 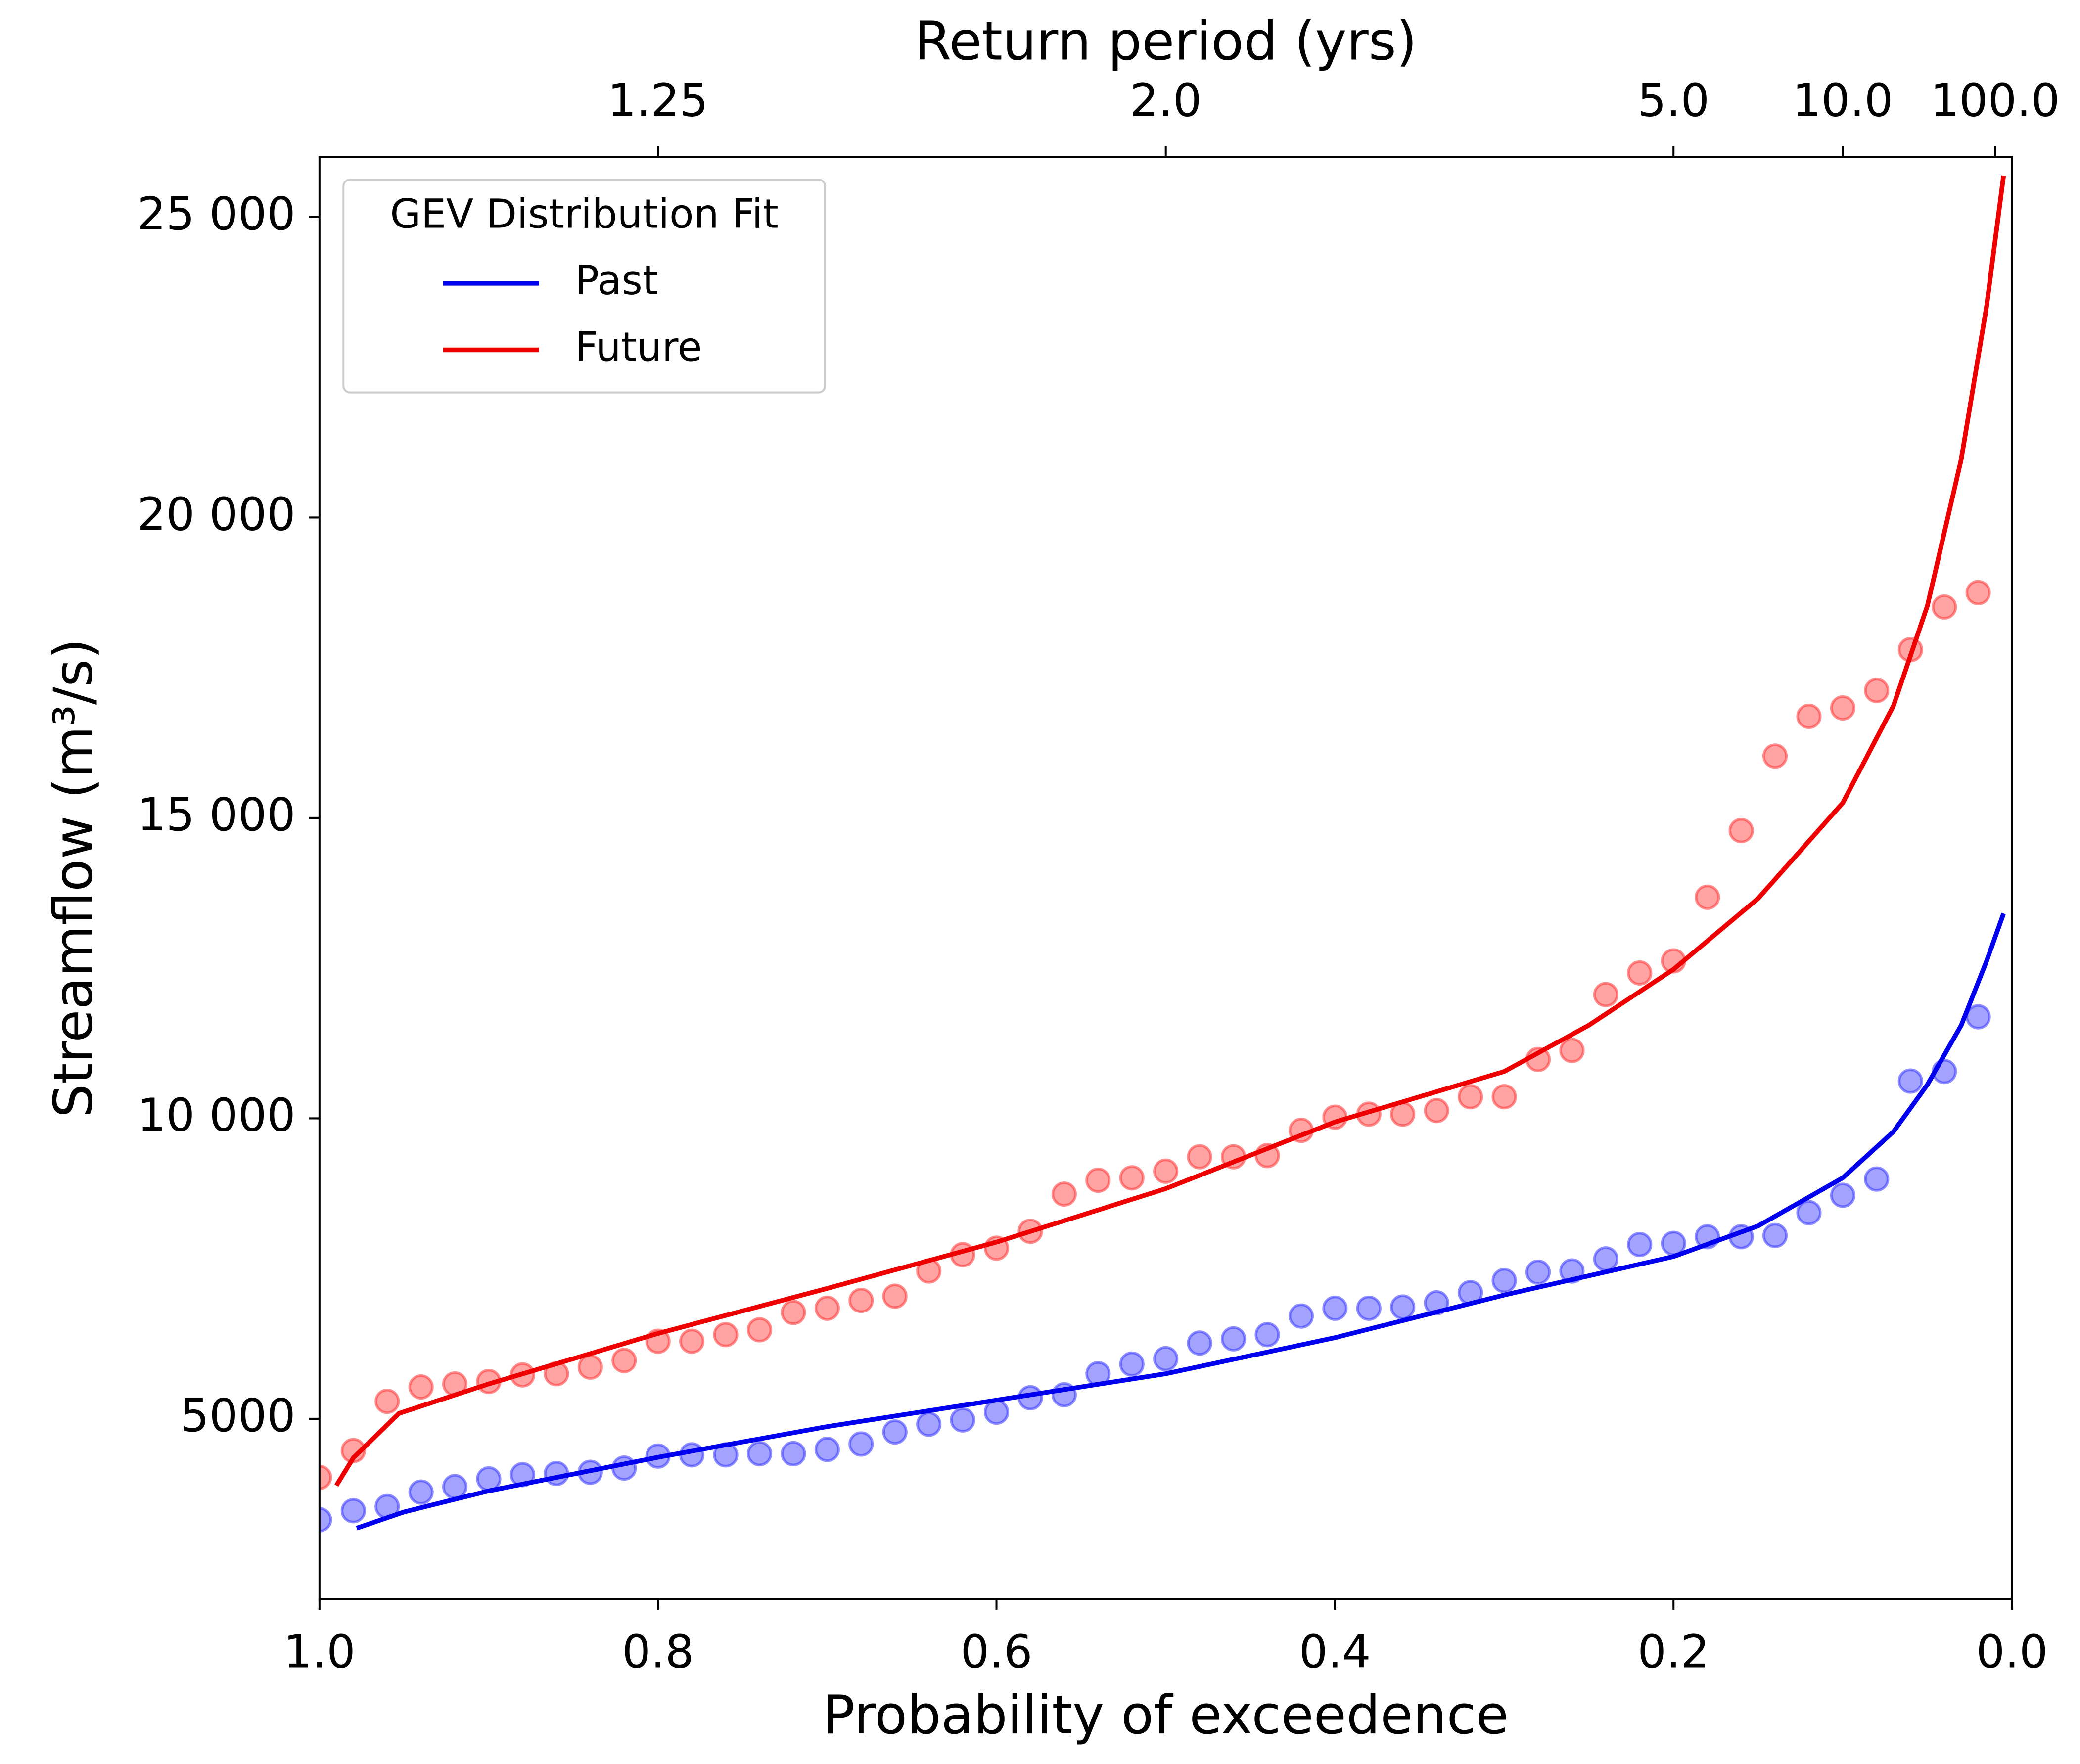 I want to click on legend-label: Future, so click(x=638, y=347).